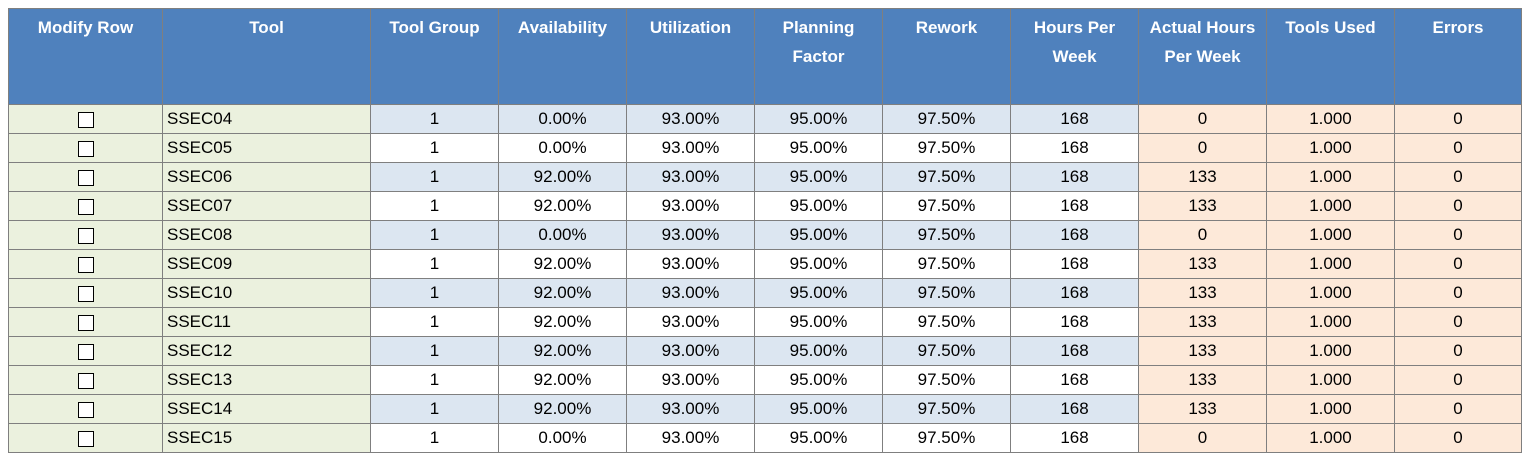  Describe the element at coordinates (266, 264) in the screenshot. I see `tool-cell: SSEC09` at that location.